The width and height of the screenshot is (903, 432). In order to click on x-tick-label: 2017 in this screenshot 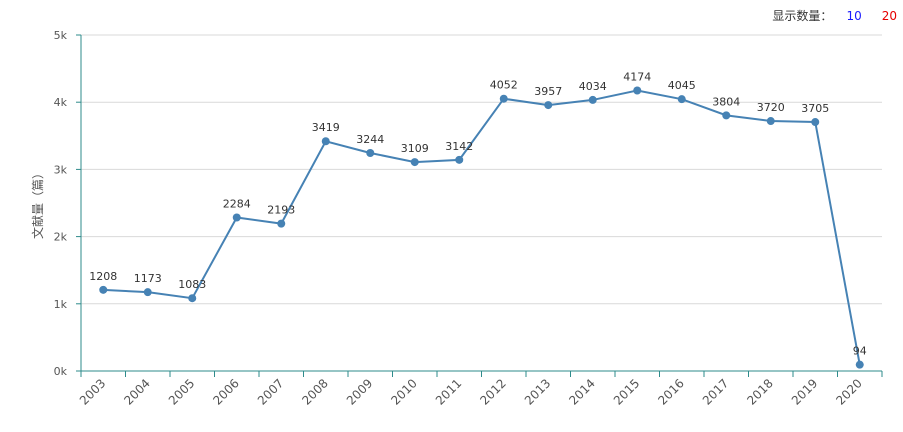, I will do `click(715, 391)`.